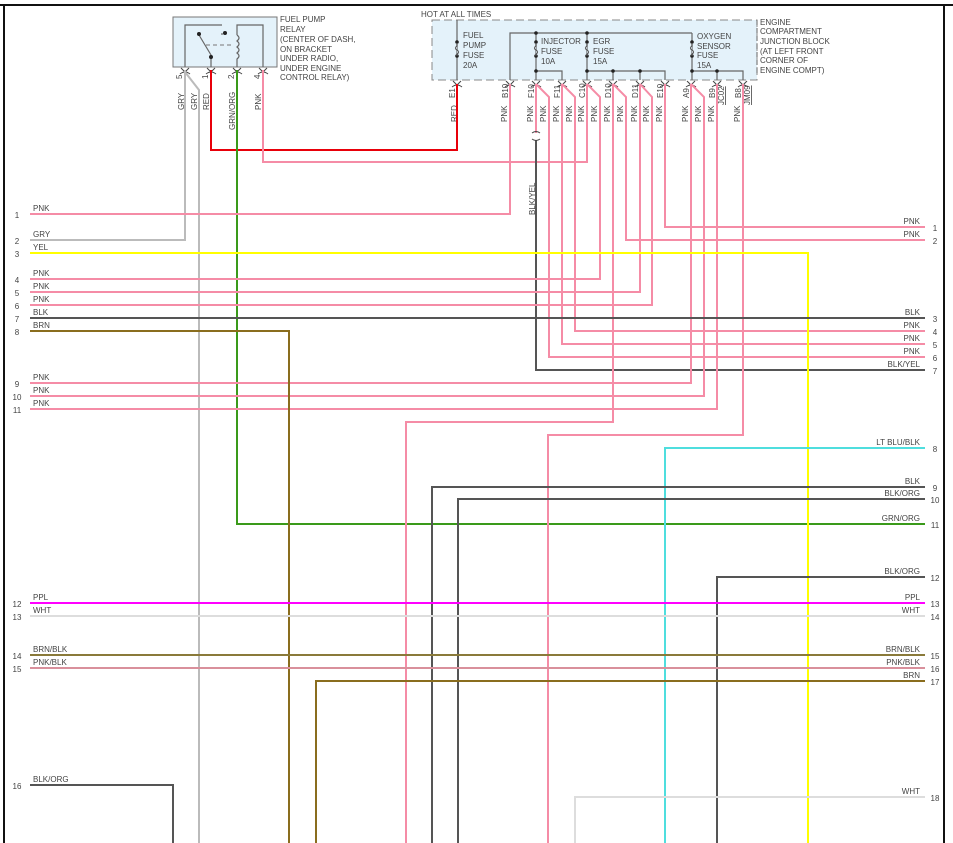  What do you see at coordinates (935, 449) in the screenshot?
I see `right-row-number: 8` at bounding box center [935, 449].